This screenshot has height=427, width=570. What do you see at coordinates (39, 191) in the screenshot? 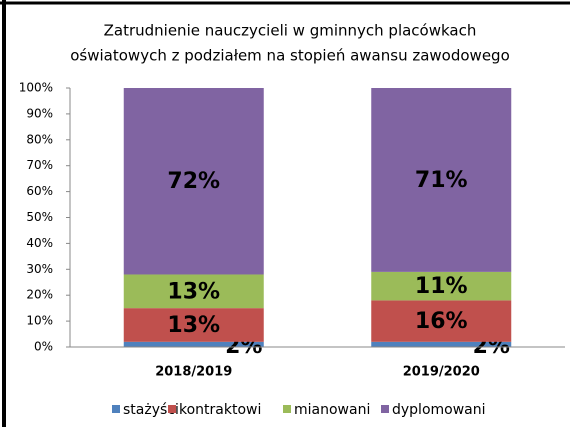
I see `y-tick-label: 60%` at bounding box center [39, 191].